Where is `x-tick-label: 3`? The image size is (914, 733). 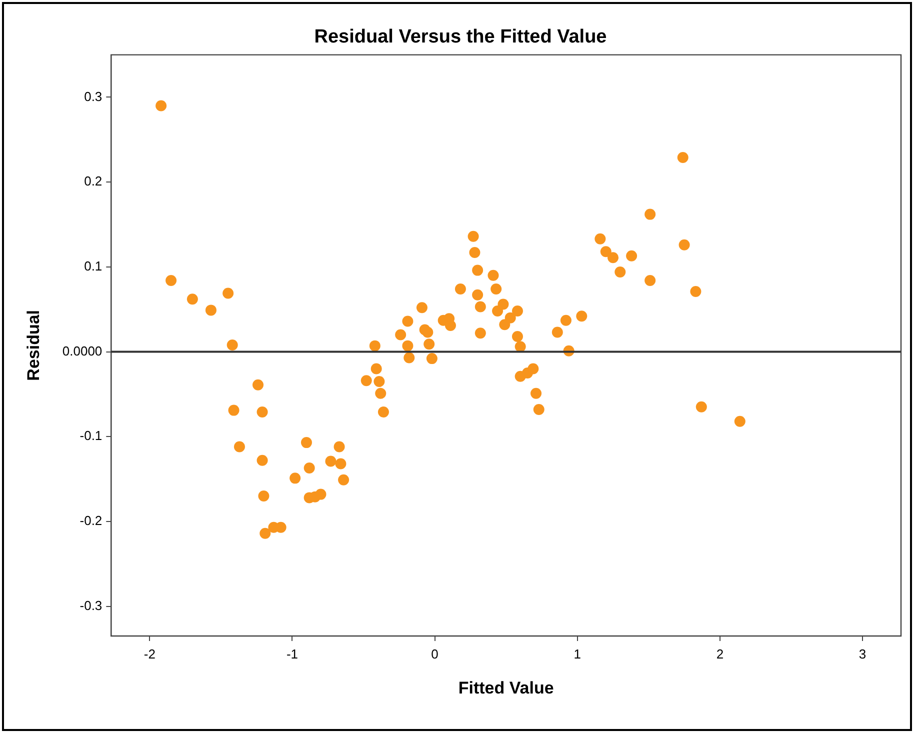
x-tick-label: 3 is located at coordinates (862, 654).